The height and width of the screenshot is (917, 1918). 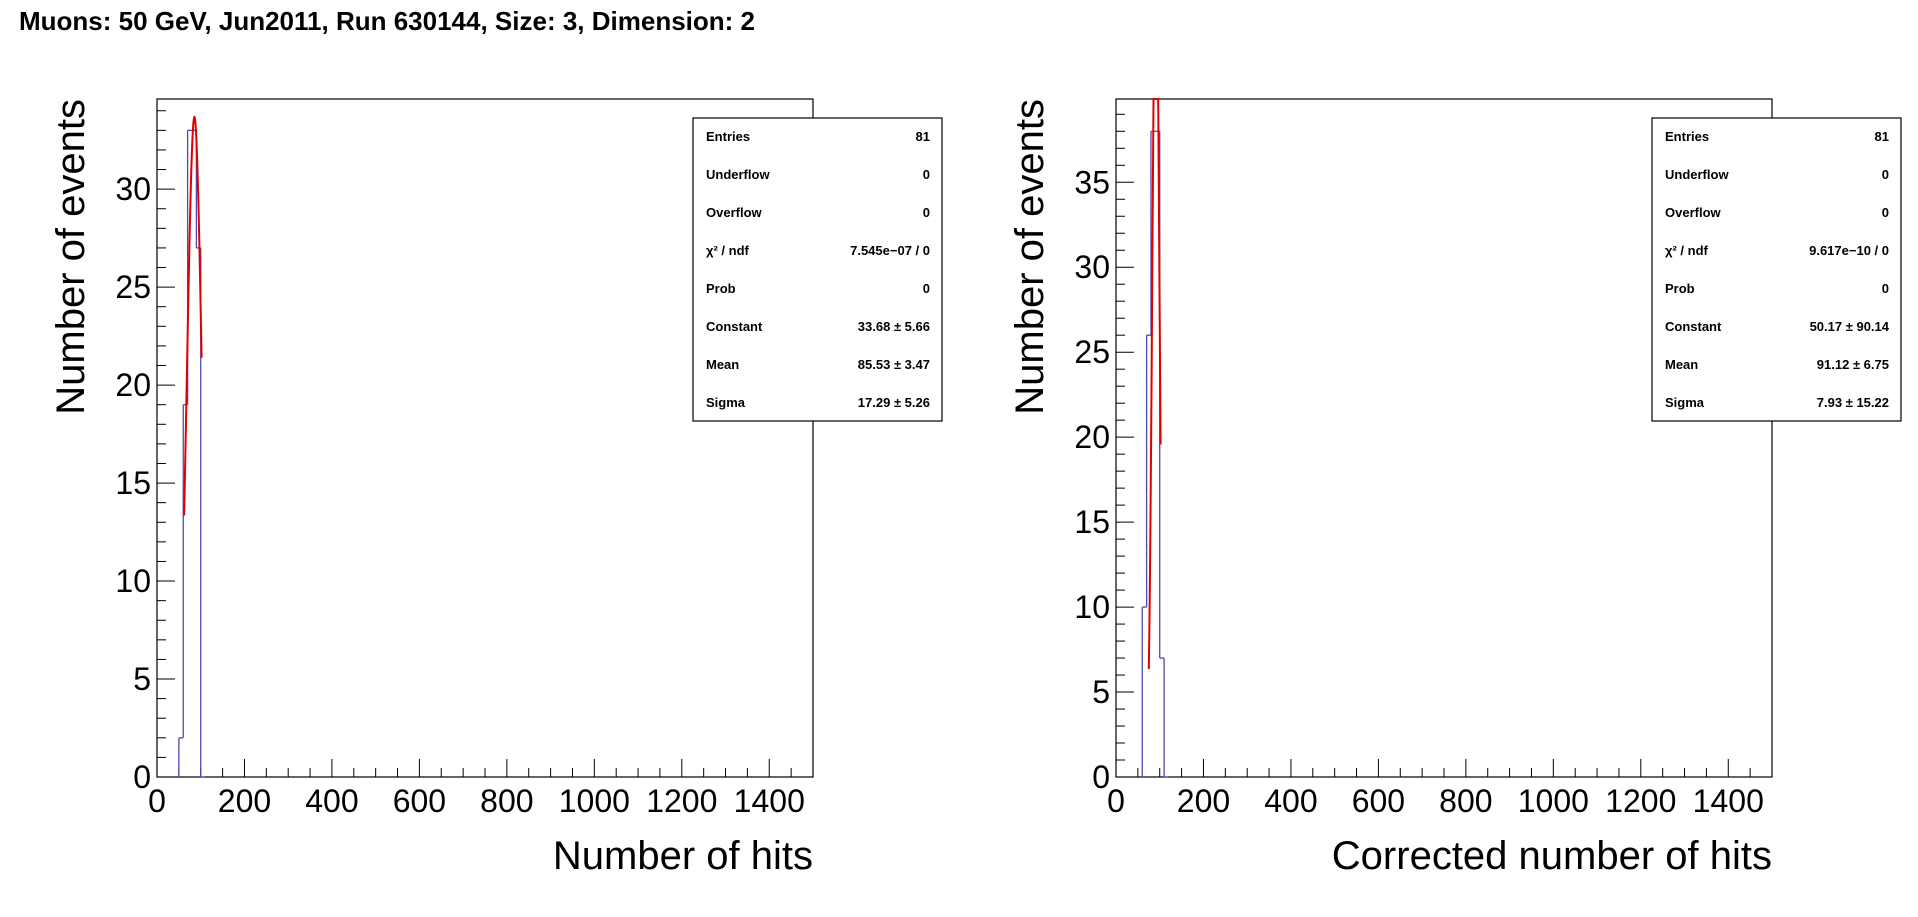 What do you see at coordinates (1853, 402) in the screenshot?
I see `stats-value: 7.93 ± 15.22` at bounding box center [1853, 402].